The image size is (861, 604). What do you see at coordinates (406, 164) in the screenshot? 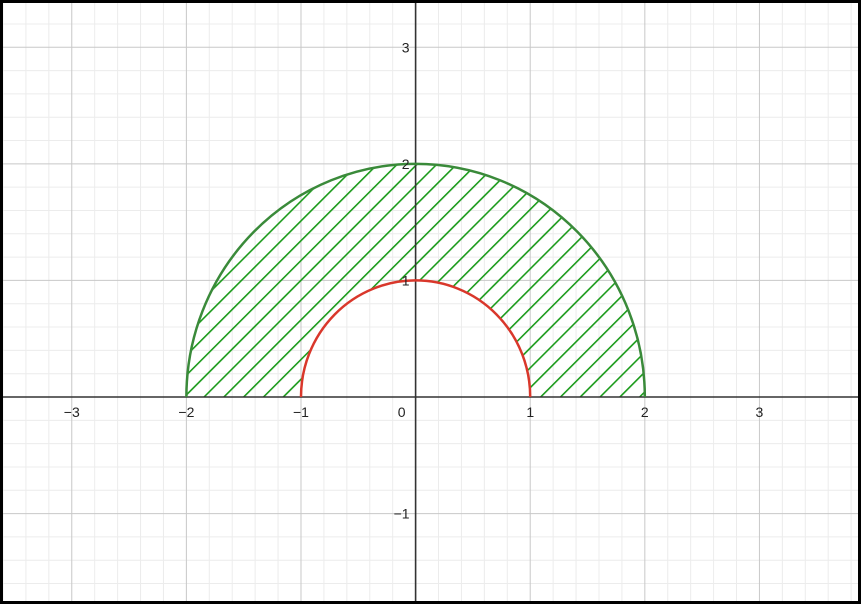
I see `y-tick-label: 2` at bounding box center [406, 164].